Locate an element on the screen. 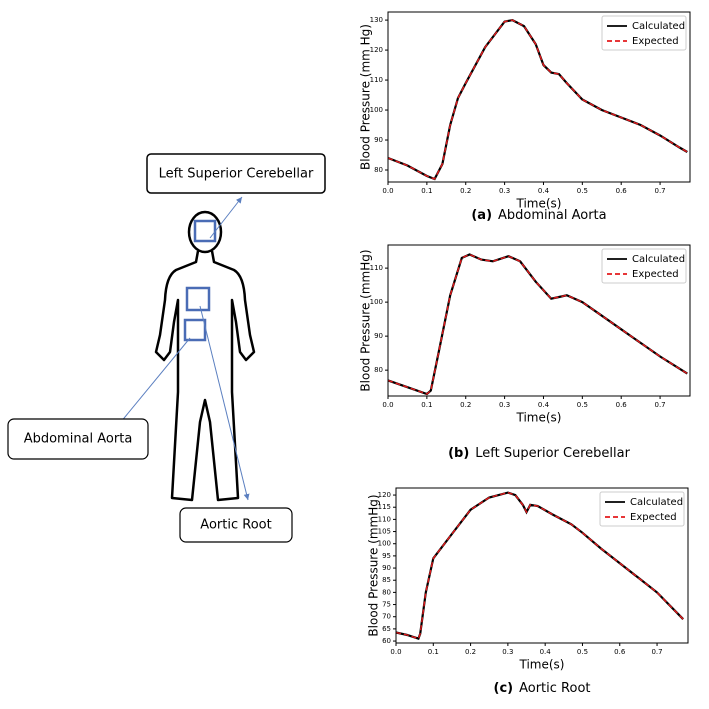 Image resolution: width=709 pixels, height=709 pixels. caption: (b) Left Superior Cerebellar is located at coordinates (539, 453).